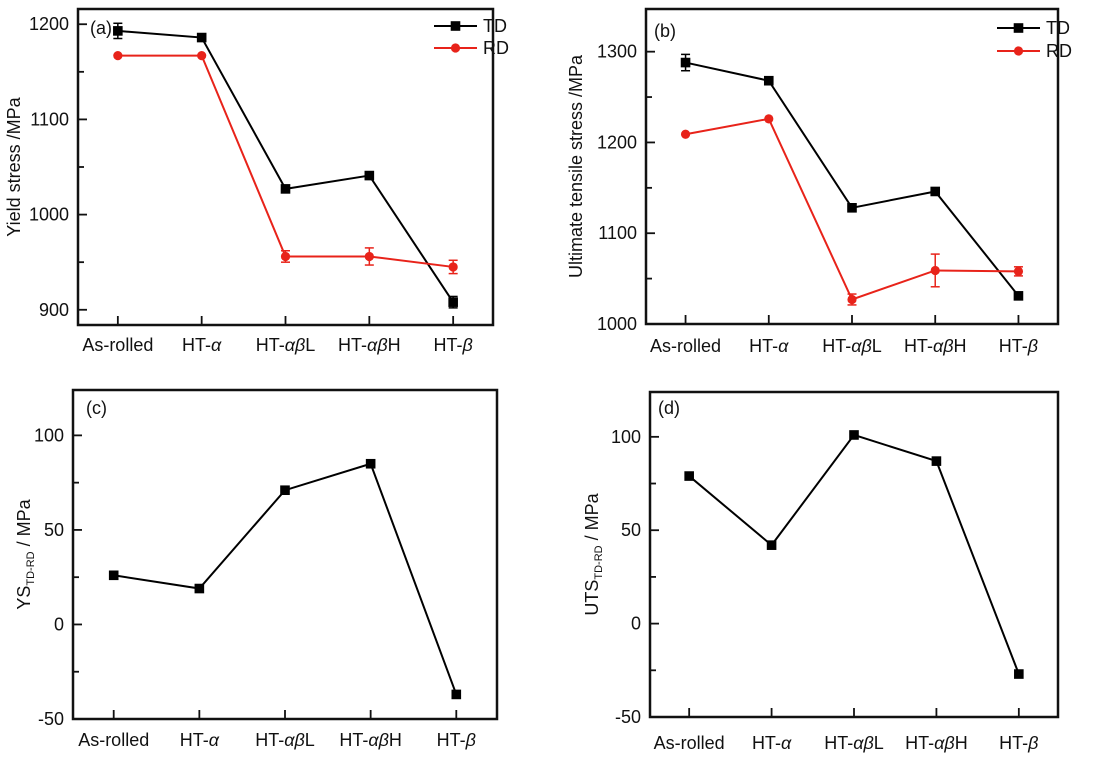  Describe the element at coordinates (58, 167) in the screenshot. I see `y-axis-ticks: 900 1000 1100 1200` at that location.